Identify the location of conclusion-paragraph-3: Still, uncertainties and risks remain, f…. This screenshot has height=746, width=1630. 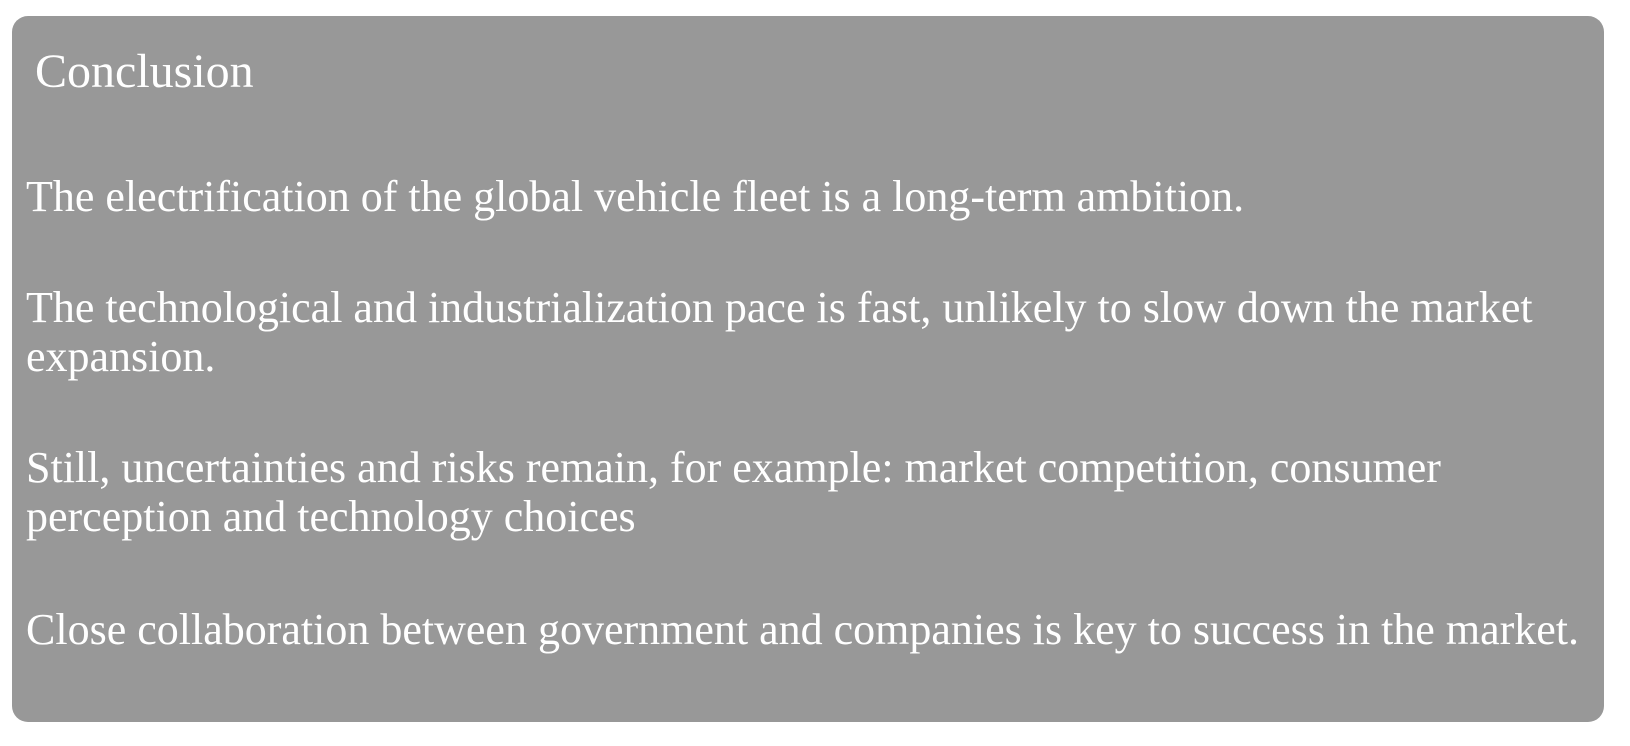
(733, 492).